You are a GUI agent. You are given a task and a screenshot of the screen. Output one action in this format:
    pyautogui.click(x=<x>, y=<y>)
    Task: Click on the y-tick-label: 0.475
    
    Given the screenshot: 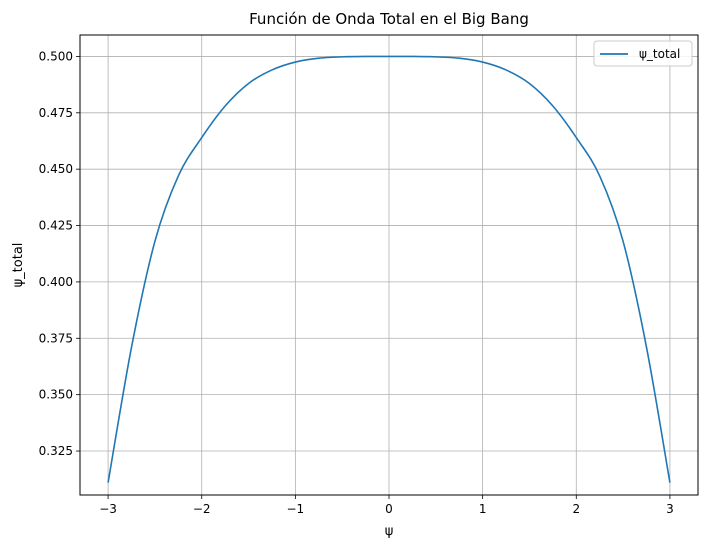 What is the action you would take?
    pyautogui.click(x=56, y=113)
    